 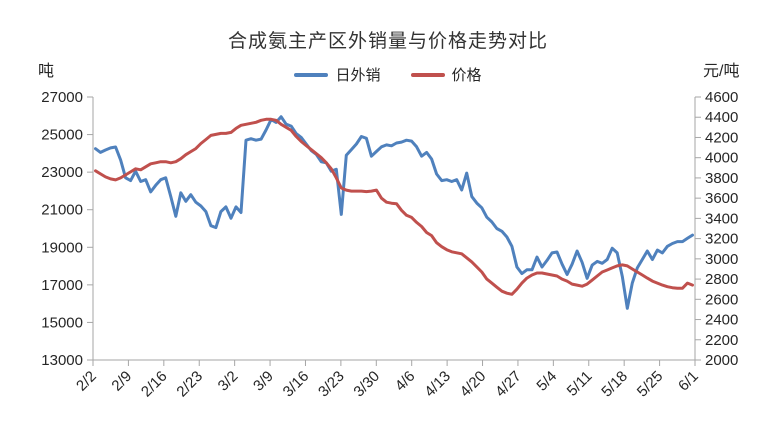 I want to click on svg-text: 4200, so click(x=721, y=137).